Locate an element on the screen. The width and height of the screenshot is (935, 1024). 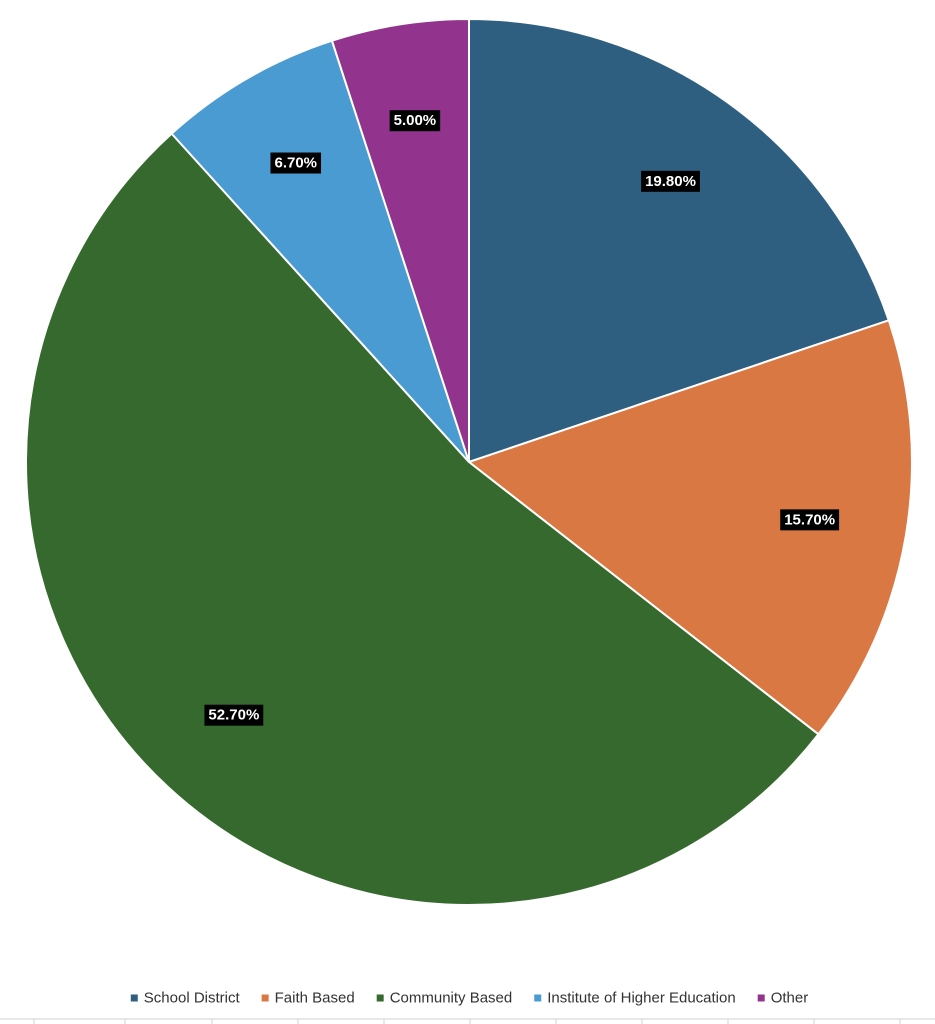
legend-label: School District is located at coordinates (192, 998).